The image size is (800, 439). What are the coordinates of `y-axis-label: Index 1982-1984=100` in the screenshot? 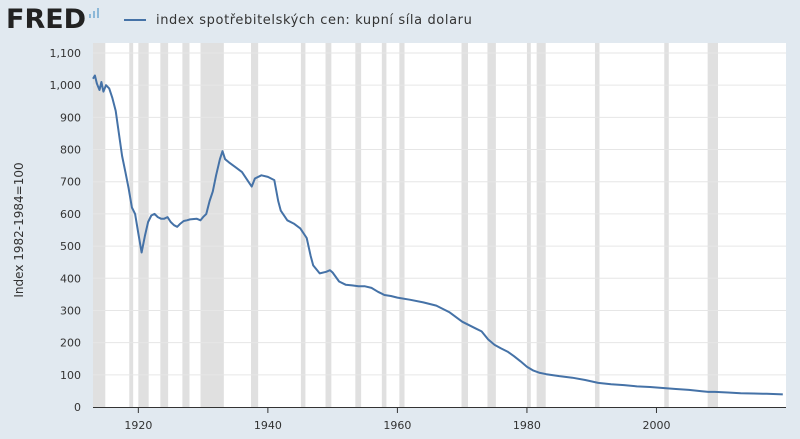 It's located at (19, 229).